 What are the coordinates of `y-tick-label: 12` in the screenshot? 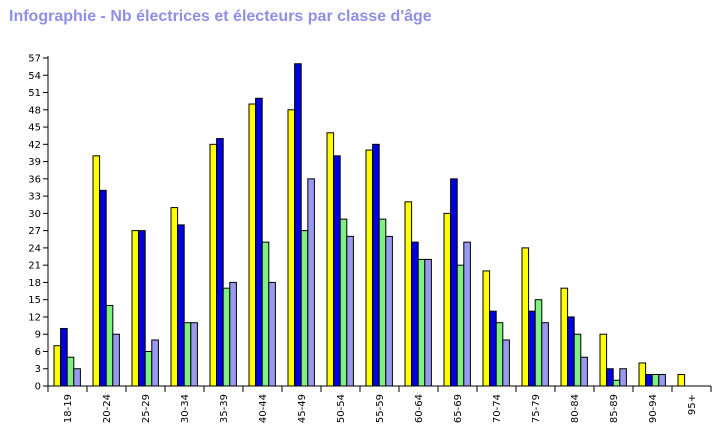 It's located at (34, 317).